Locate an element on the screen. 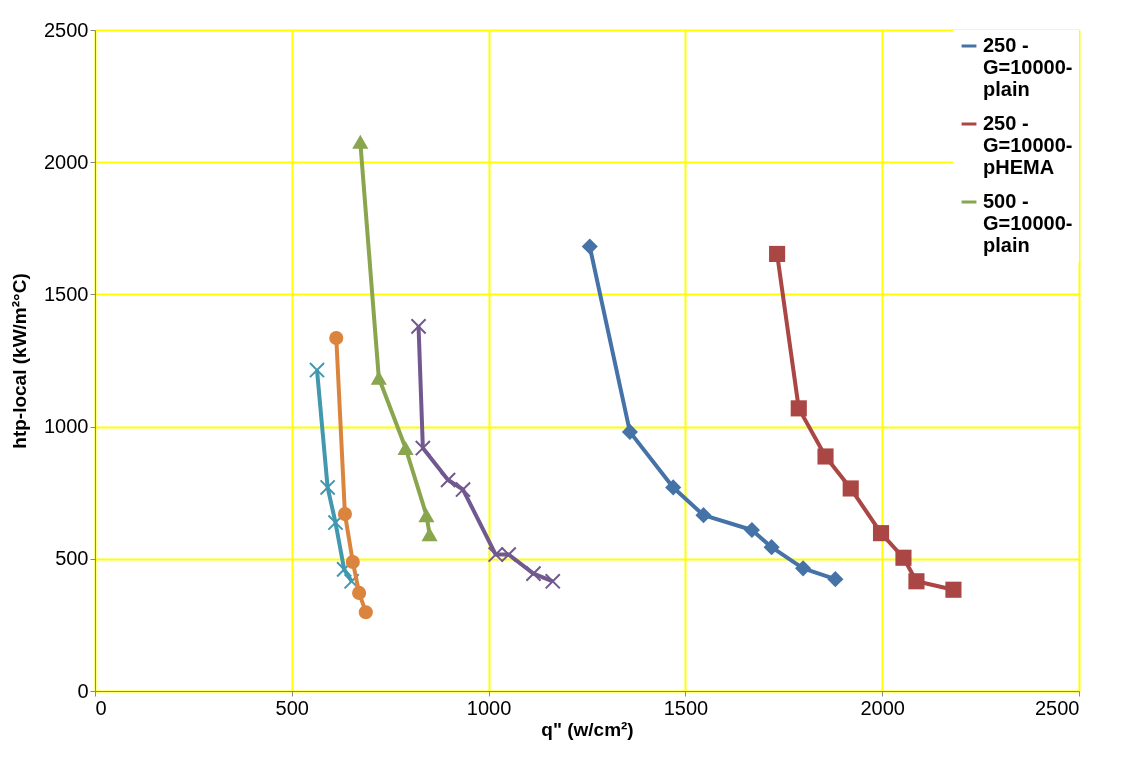  y-tick-label: 1500 is located at coordinates (66, 293).